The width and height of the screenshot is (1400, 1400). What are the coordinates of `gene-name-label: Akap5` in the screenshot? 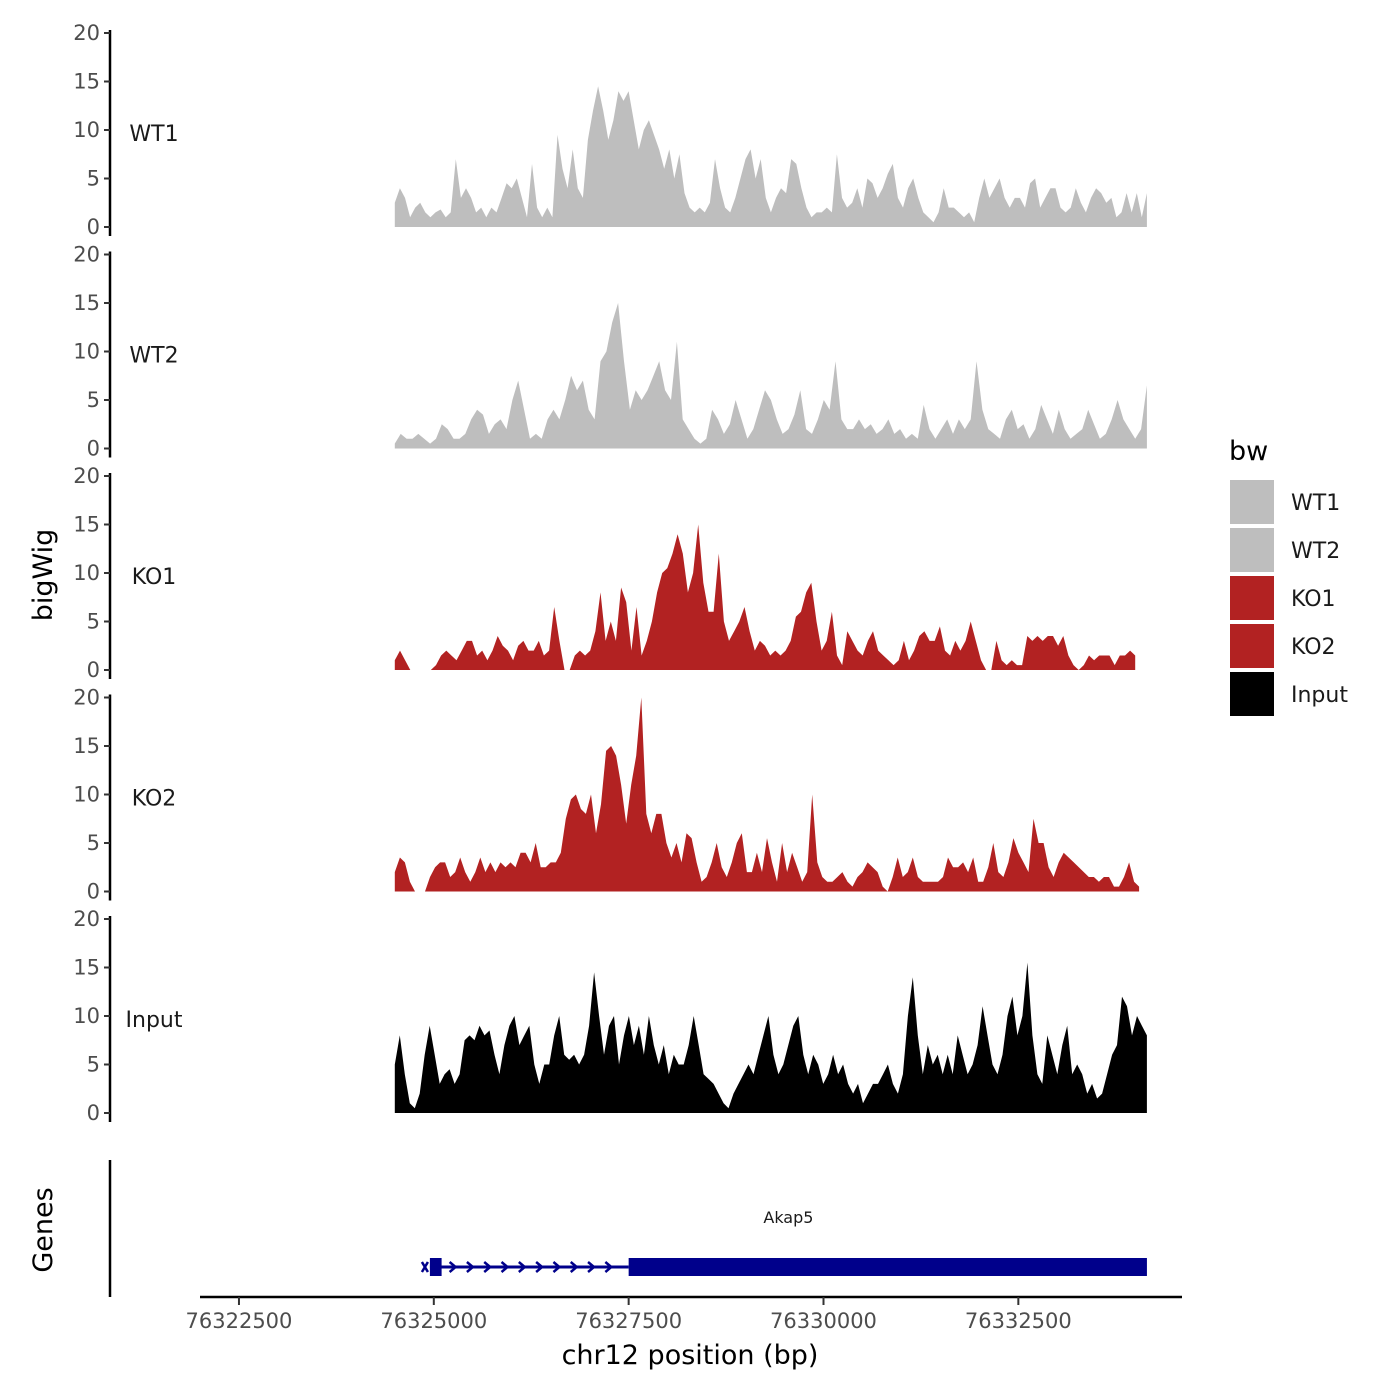 It's located at (788, 1217).